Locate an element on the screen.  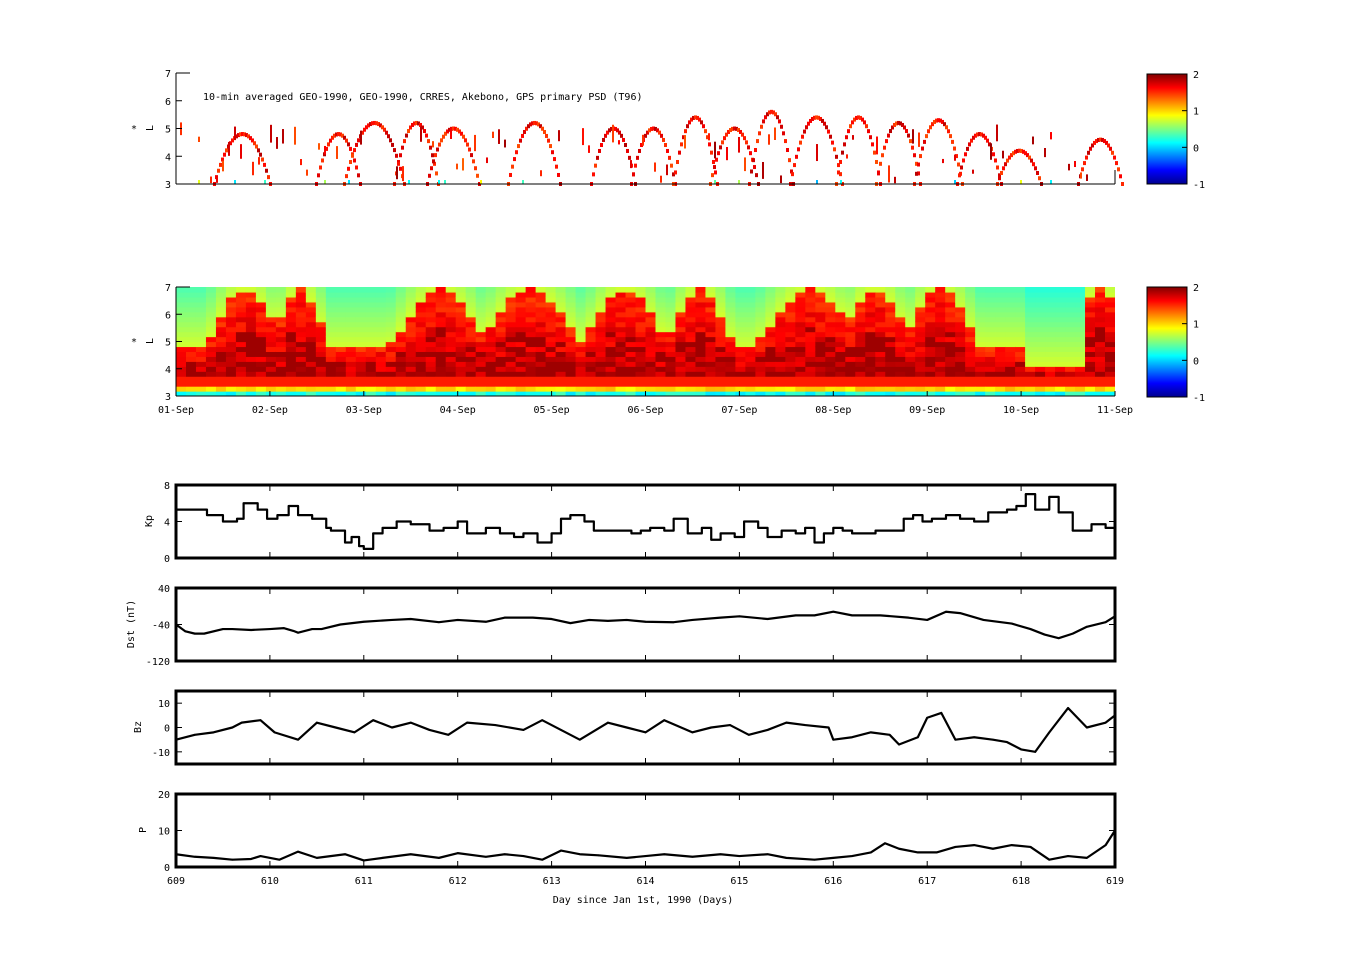
psd-obs-colorbar-gradient is located at coordinates (1167, 129).